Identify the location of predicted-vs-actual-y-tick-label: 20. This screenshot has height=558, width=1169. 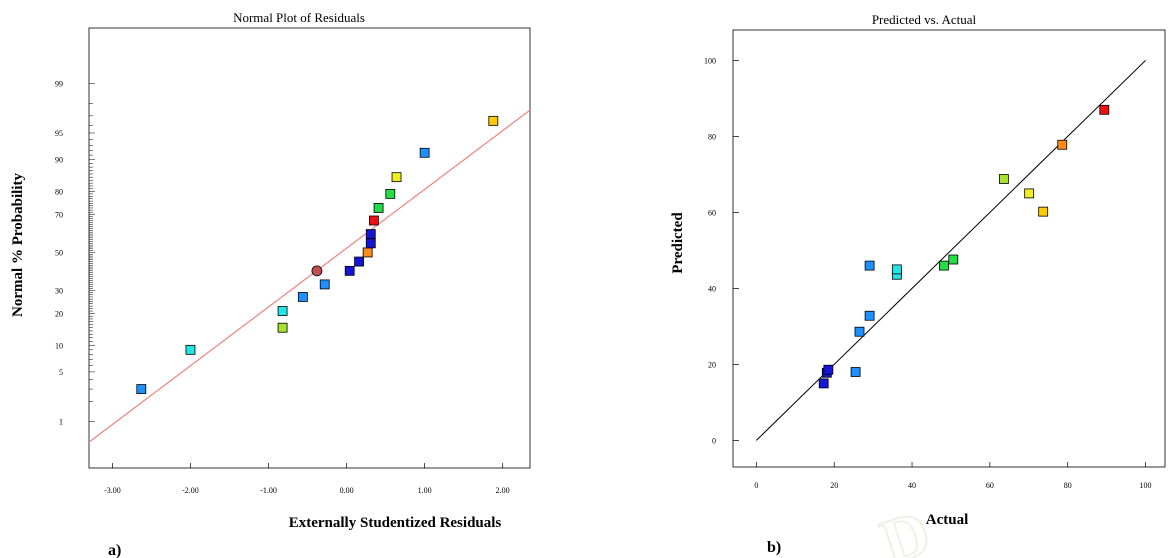
(712, 364).